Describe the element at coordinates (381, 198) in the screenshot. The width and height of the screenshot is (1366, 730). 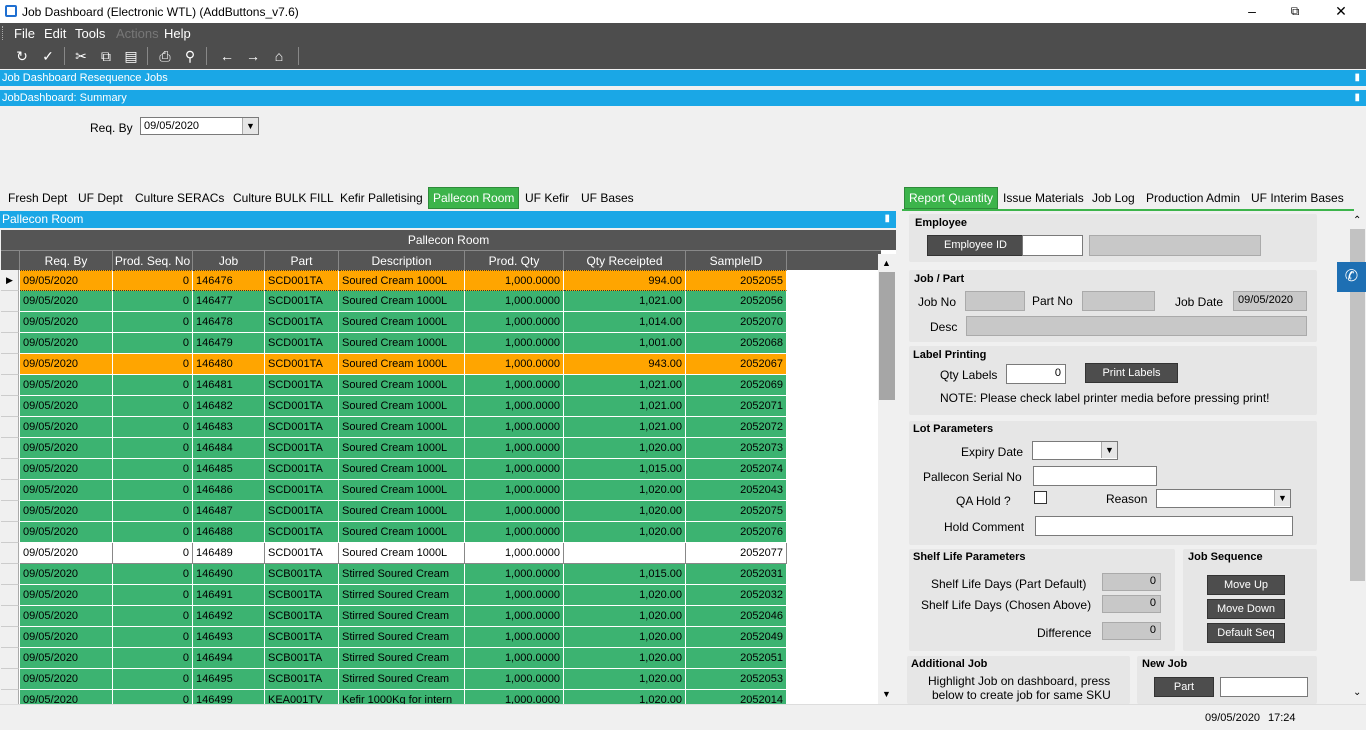
I see `tab-kefir-palletising: Kefir Palletising` at that location.